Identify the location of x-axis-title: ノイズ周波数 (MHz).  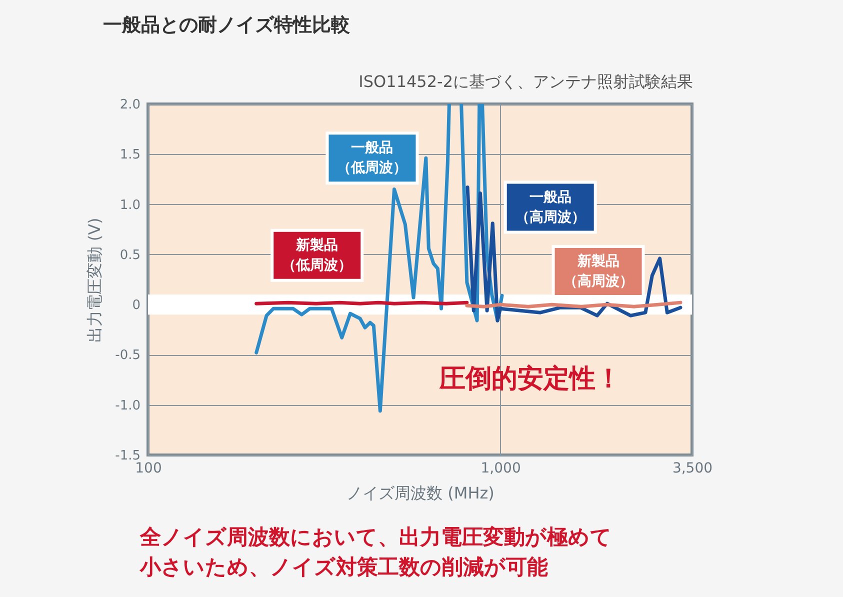
(420, 493).